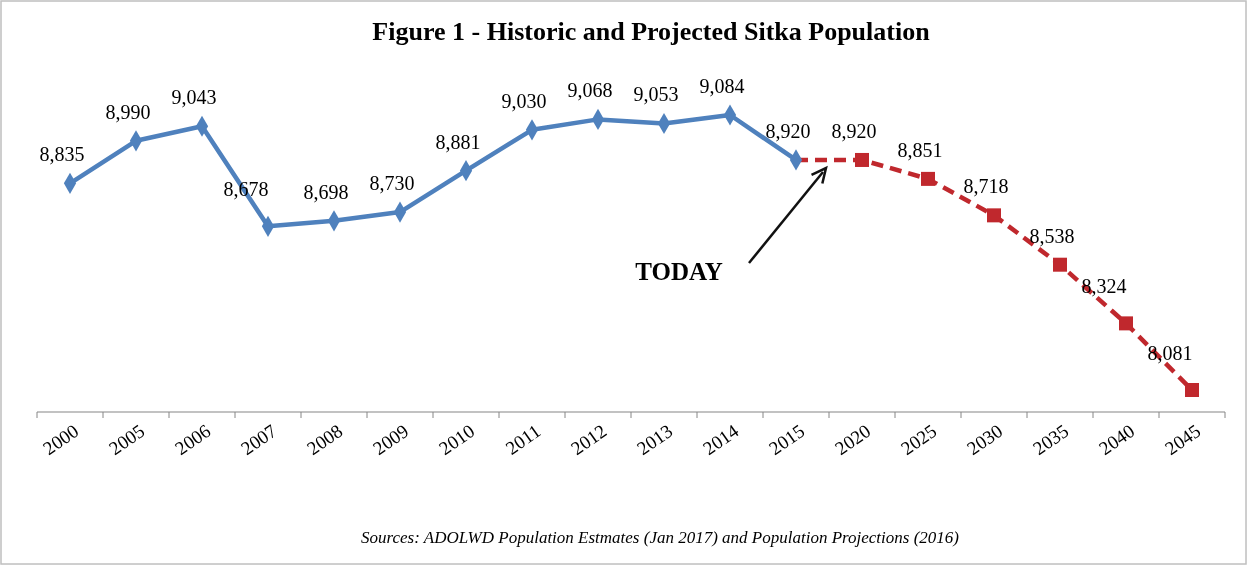 The width and height of the screenshot is (1247, 565). Describe the element at coordinates (392, 183) in the screenshot. I see `data-label: 8,730` at that location.